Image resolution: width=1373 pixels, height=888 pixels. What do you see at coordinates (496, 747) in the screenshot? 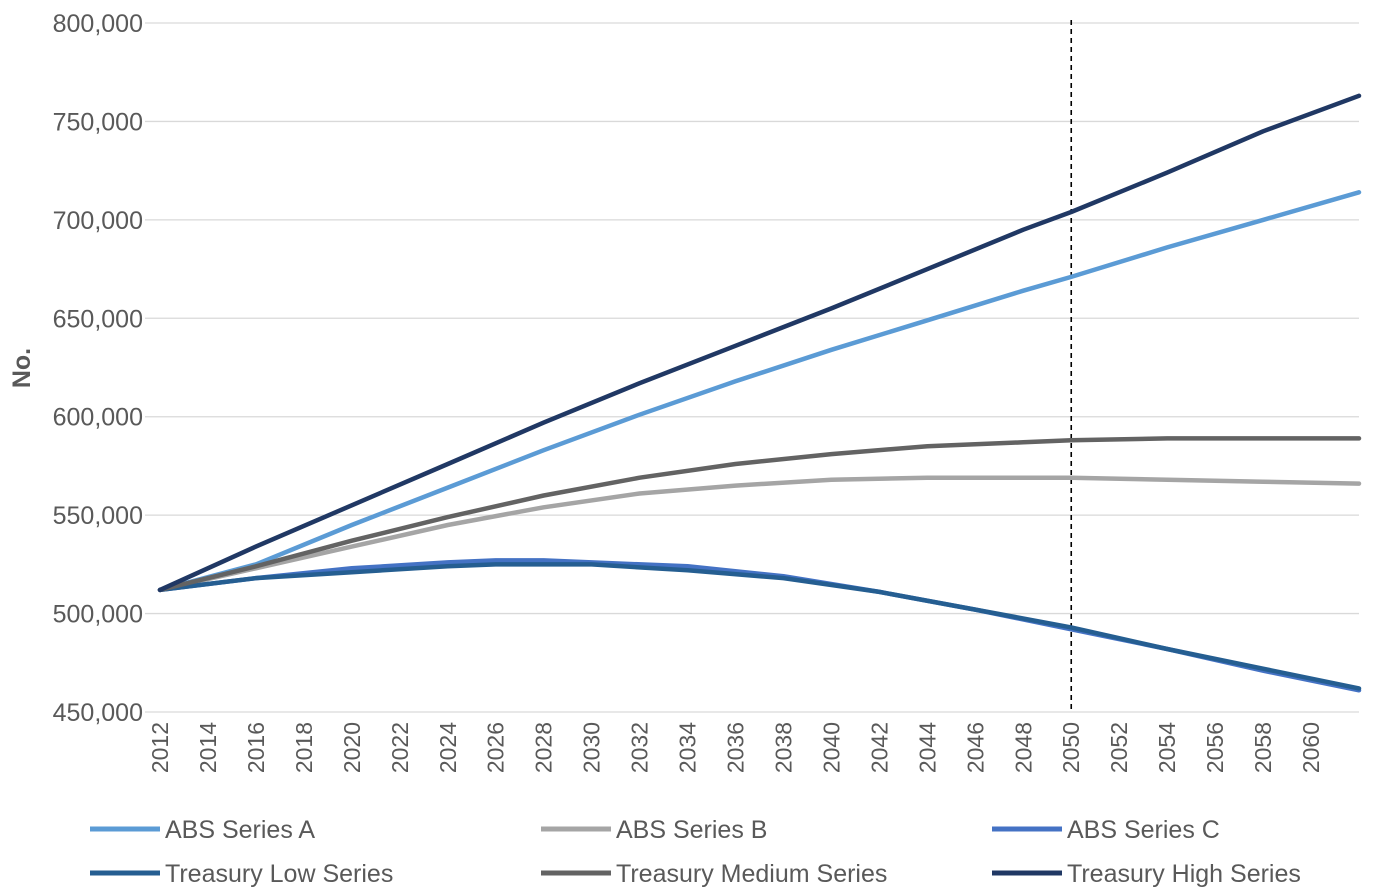
I see `x-tick-label: 2026` at bounding box center [496, 747].